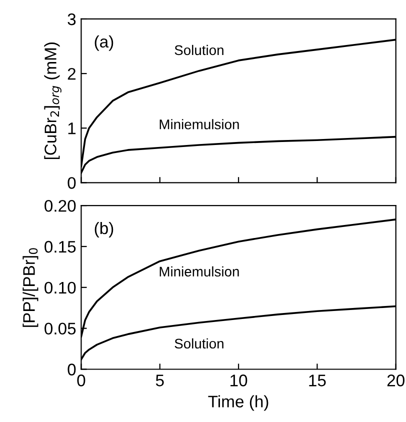 The width and height of the screenshot is (406, 422). What do you see at coordinates (60, 288) in the screenshot?
I see `y-tick-label: 0.10` at bounding box center [60, 288].